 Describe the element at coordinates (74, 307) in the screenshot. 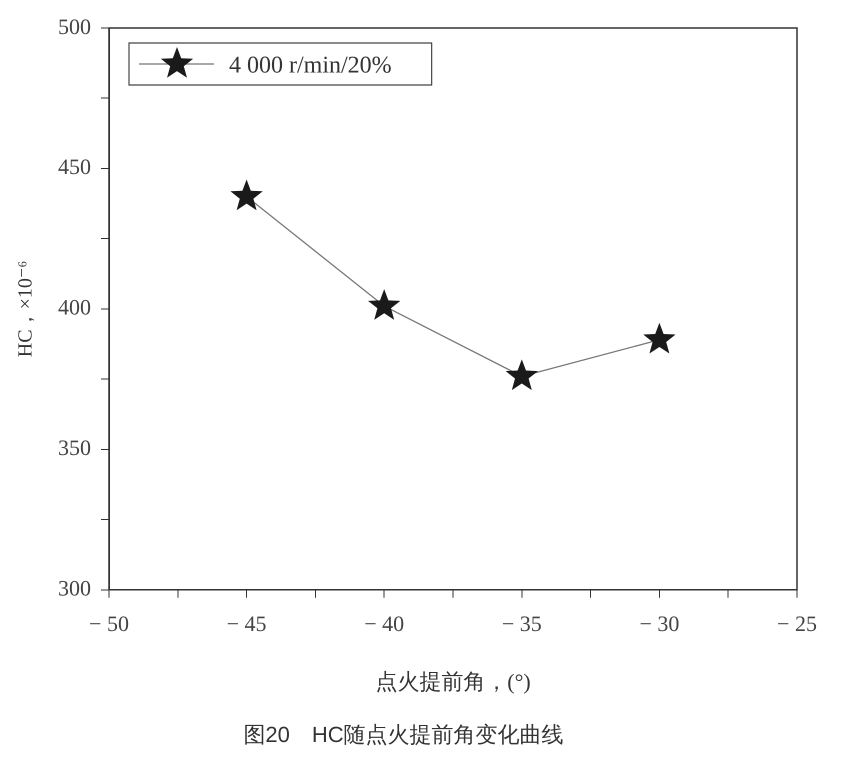

I see `y-tick-label: 400` at that location.